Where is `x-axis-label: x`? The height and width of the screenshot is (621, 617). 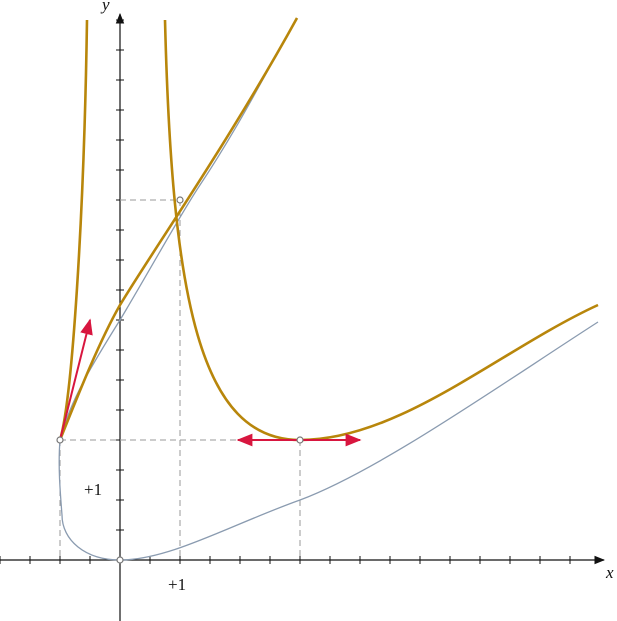 x-axis-label: x is located at coordinates (609, 572).